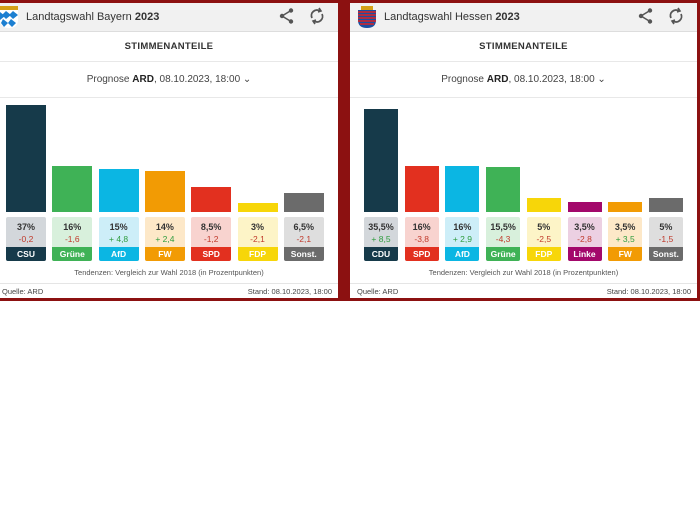 The height and width of the screenshot is (516, 700). I want to click on party-result-box: 14% + 2,4 FW, so click(164, 239).